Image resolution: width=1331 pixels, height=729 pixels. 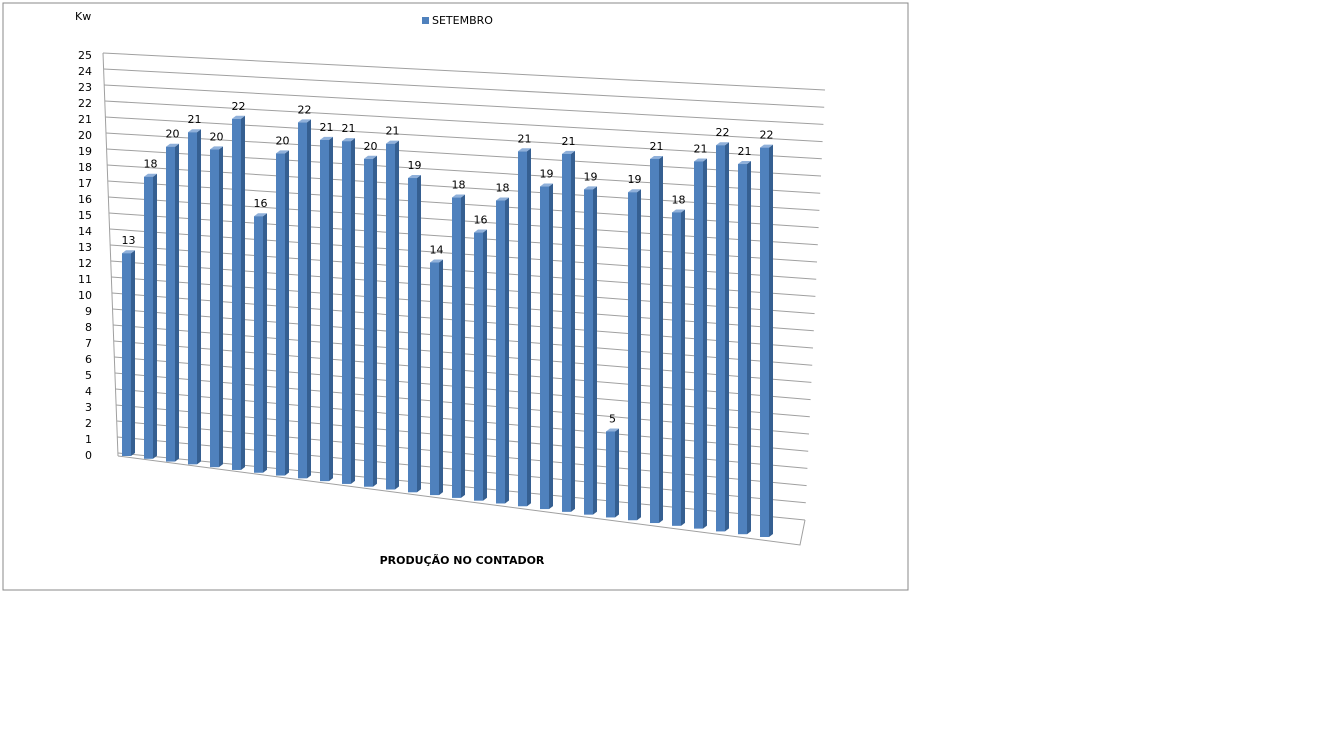 I want to click on y-tick-label: 4, so click(x=88, y=391).